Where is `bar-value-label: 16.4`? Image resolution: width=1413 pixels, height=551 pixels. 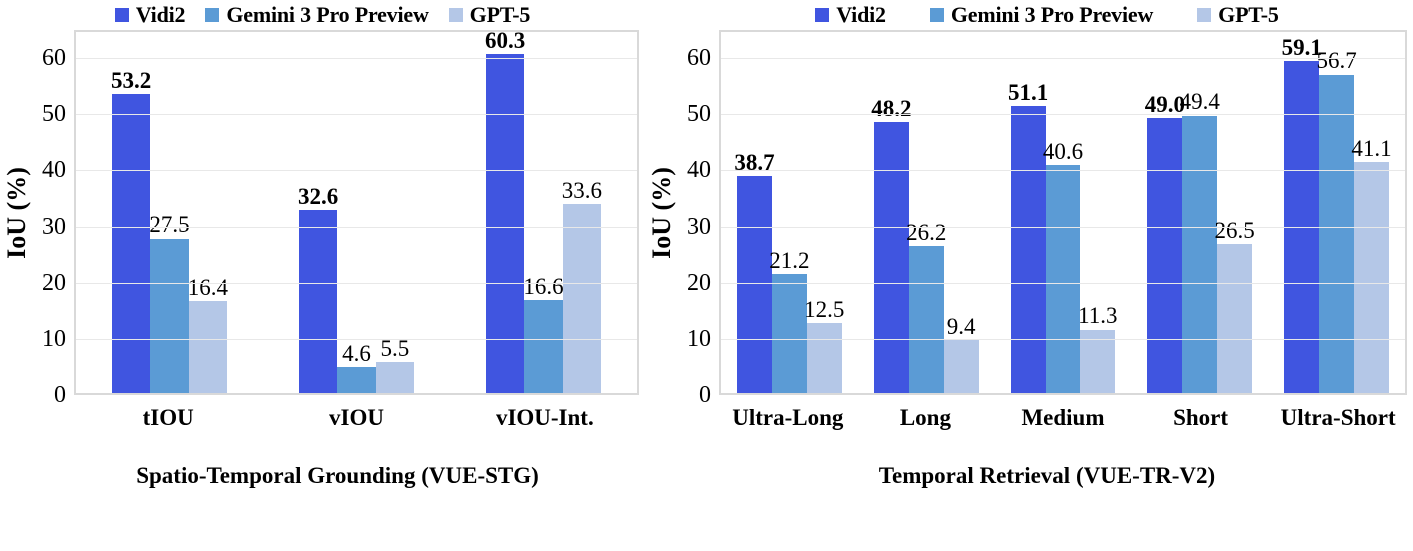
bar-value-label: 16.4 is located at coordinates (207, 287).